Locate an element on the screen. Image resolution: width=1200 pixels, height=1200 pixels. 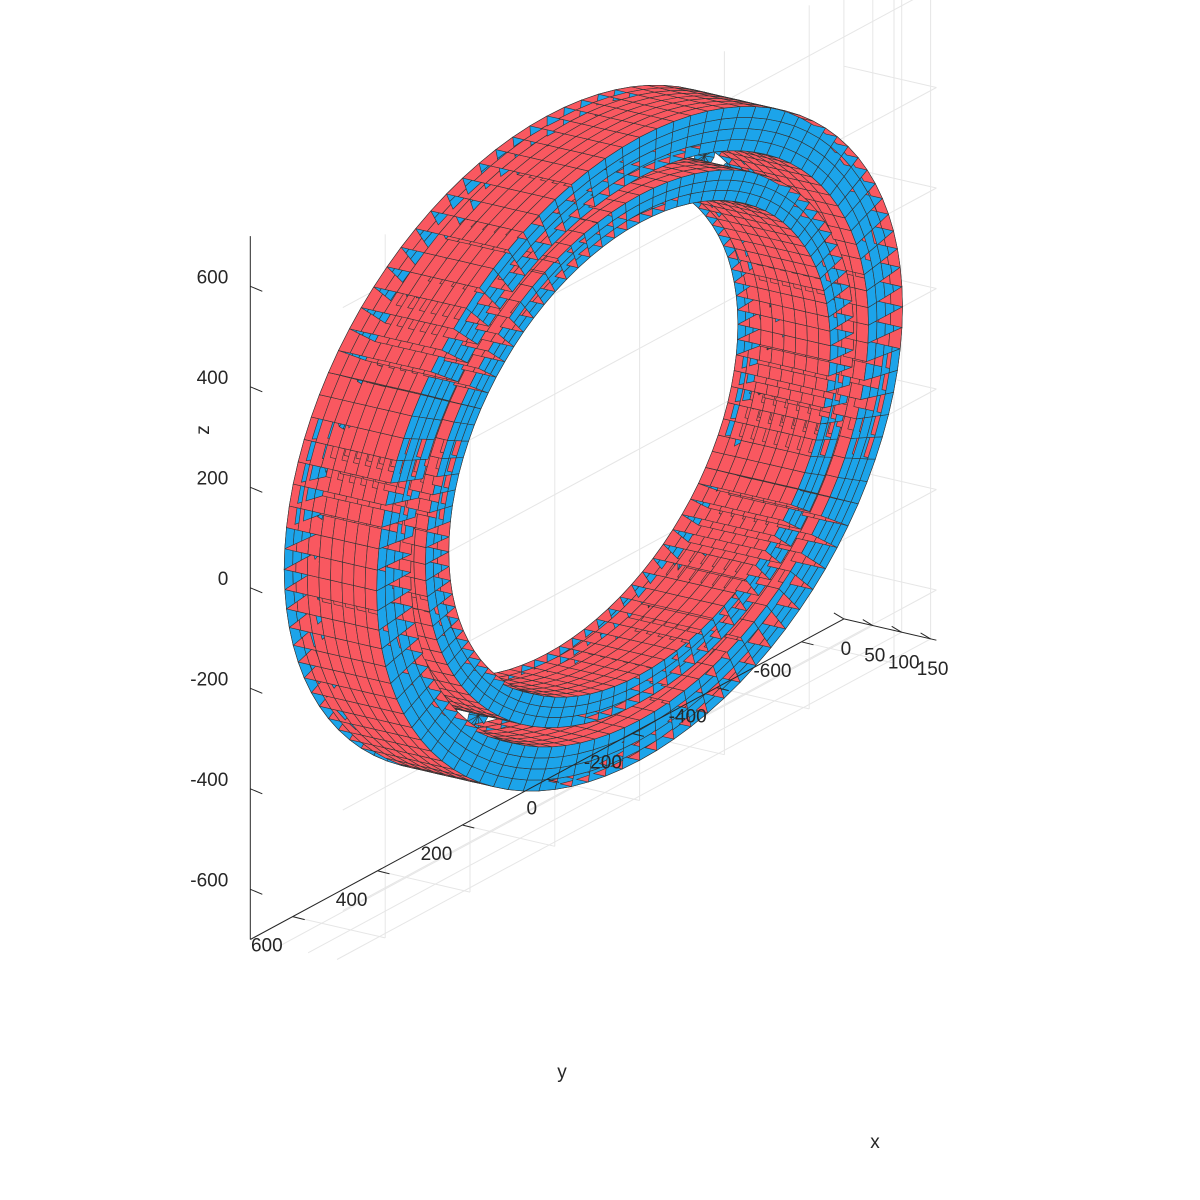
x-tick-label: 0 is located at coordinates (846, 649).